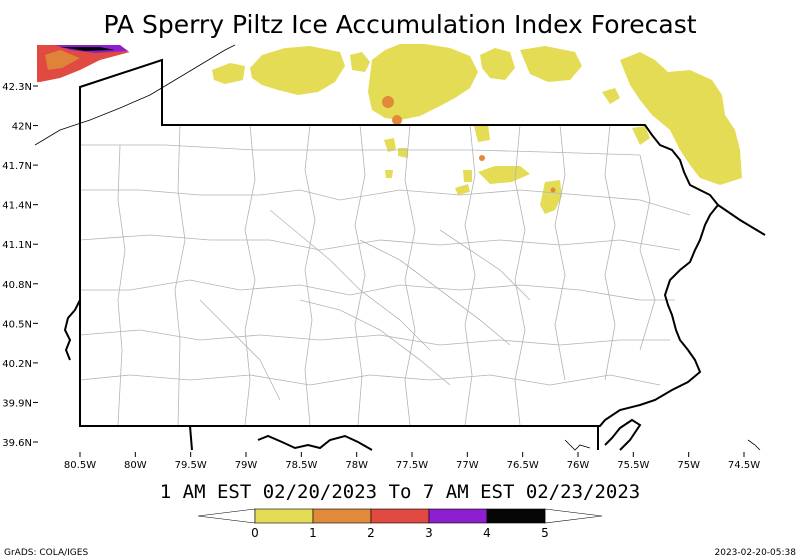 The height and width of the screenshot is (559, 800). What do you see at coordinates (578, 465) in the screenshot?
I see `lon-tick-label: 76W` at bounding box center [578, 465].